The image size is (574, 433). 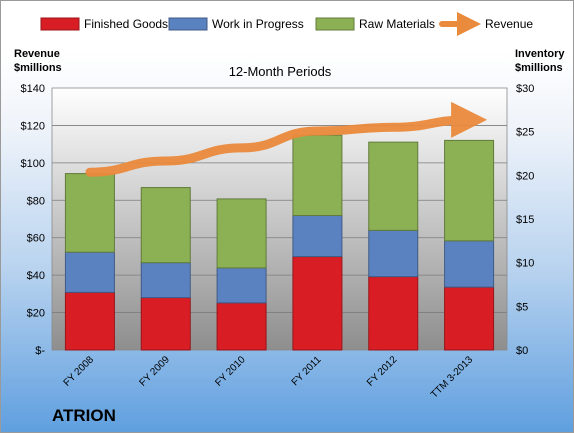 What do you see at coordinates (522, 307) in the screenshot?
I see `right-tick-label: $5` at bounding box center [522, 307].